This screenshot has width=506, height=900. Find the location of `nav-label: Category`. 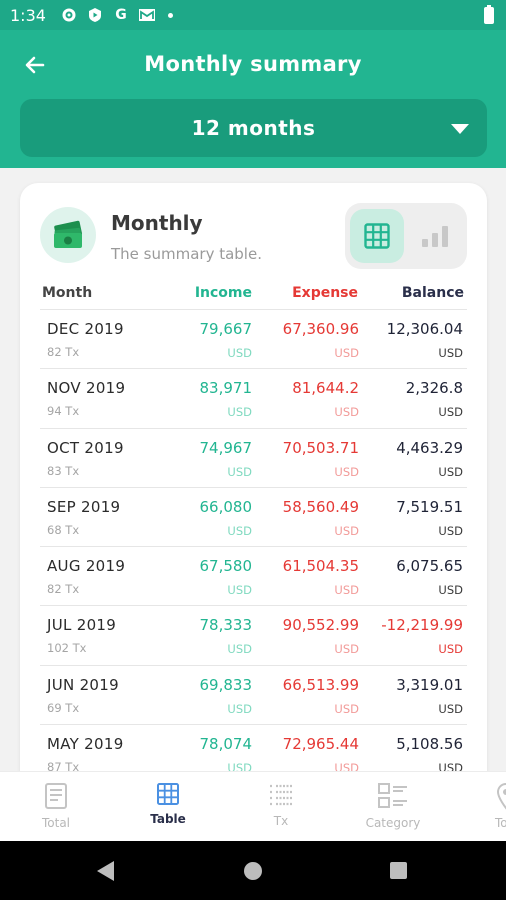

nav-label: Category is located at coordinates (393, 823).